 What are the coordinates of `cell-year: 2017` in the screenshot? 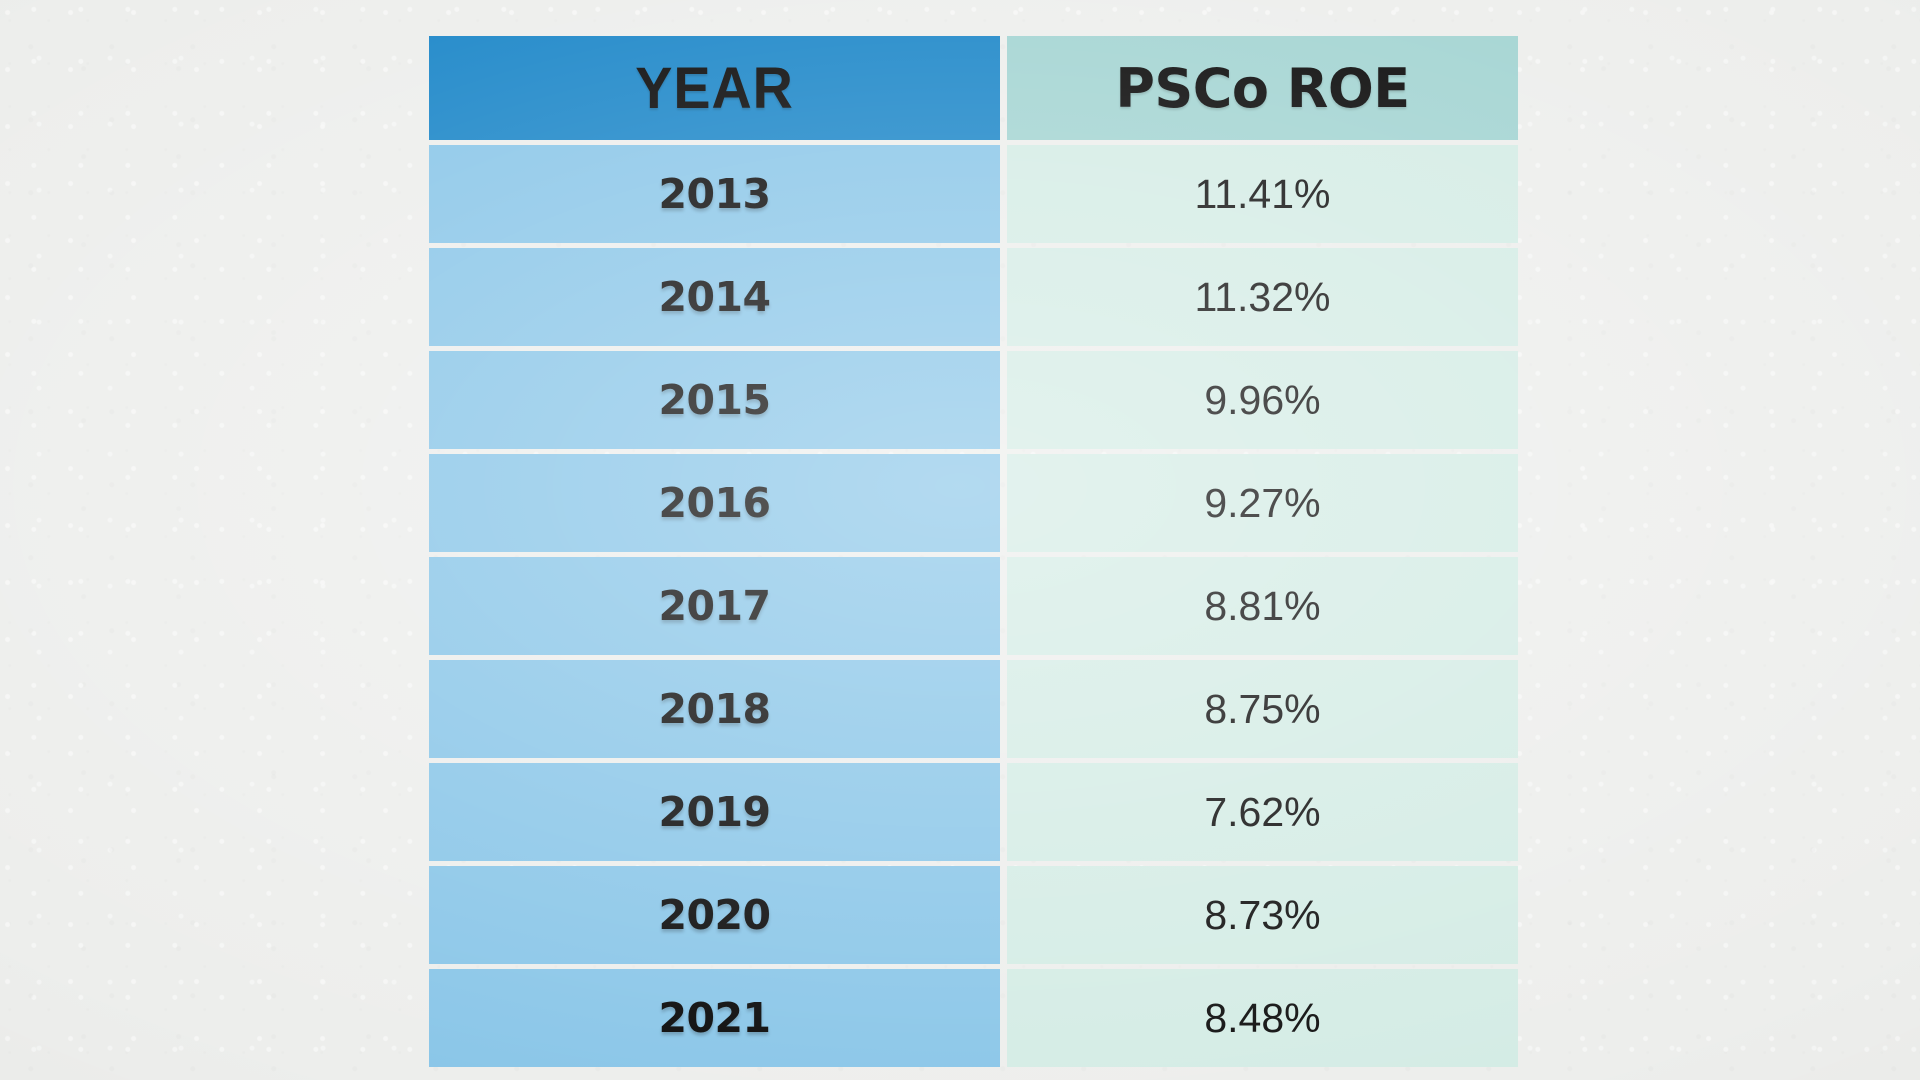 It's located at (714, 606).